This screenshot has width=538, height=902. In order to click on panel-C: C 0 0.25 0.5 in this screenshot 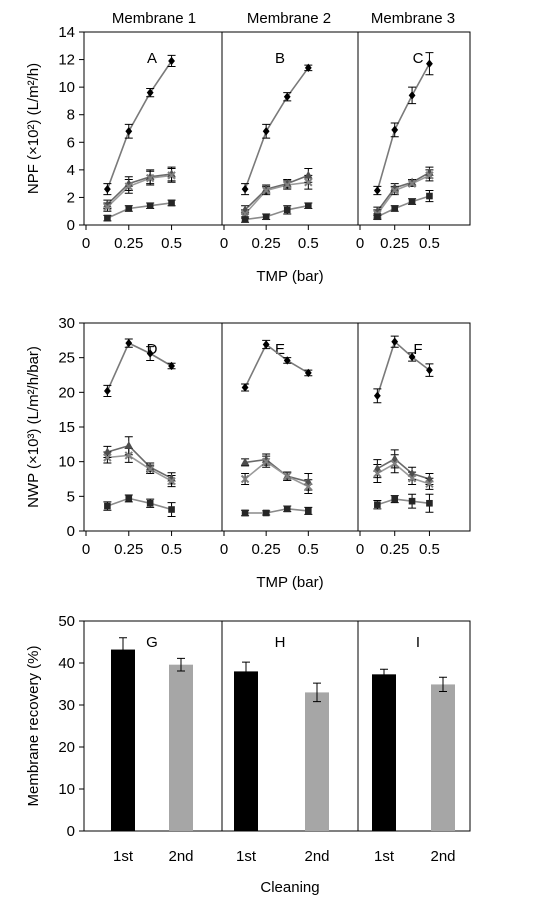, I will do `click(398, 151)`.